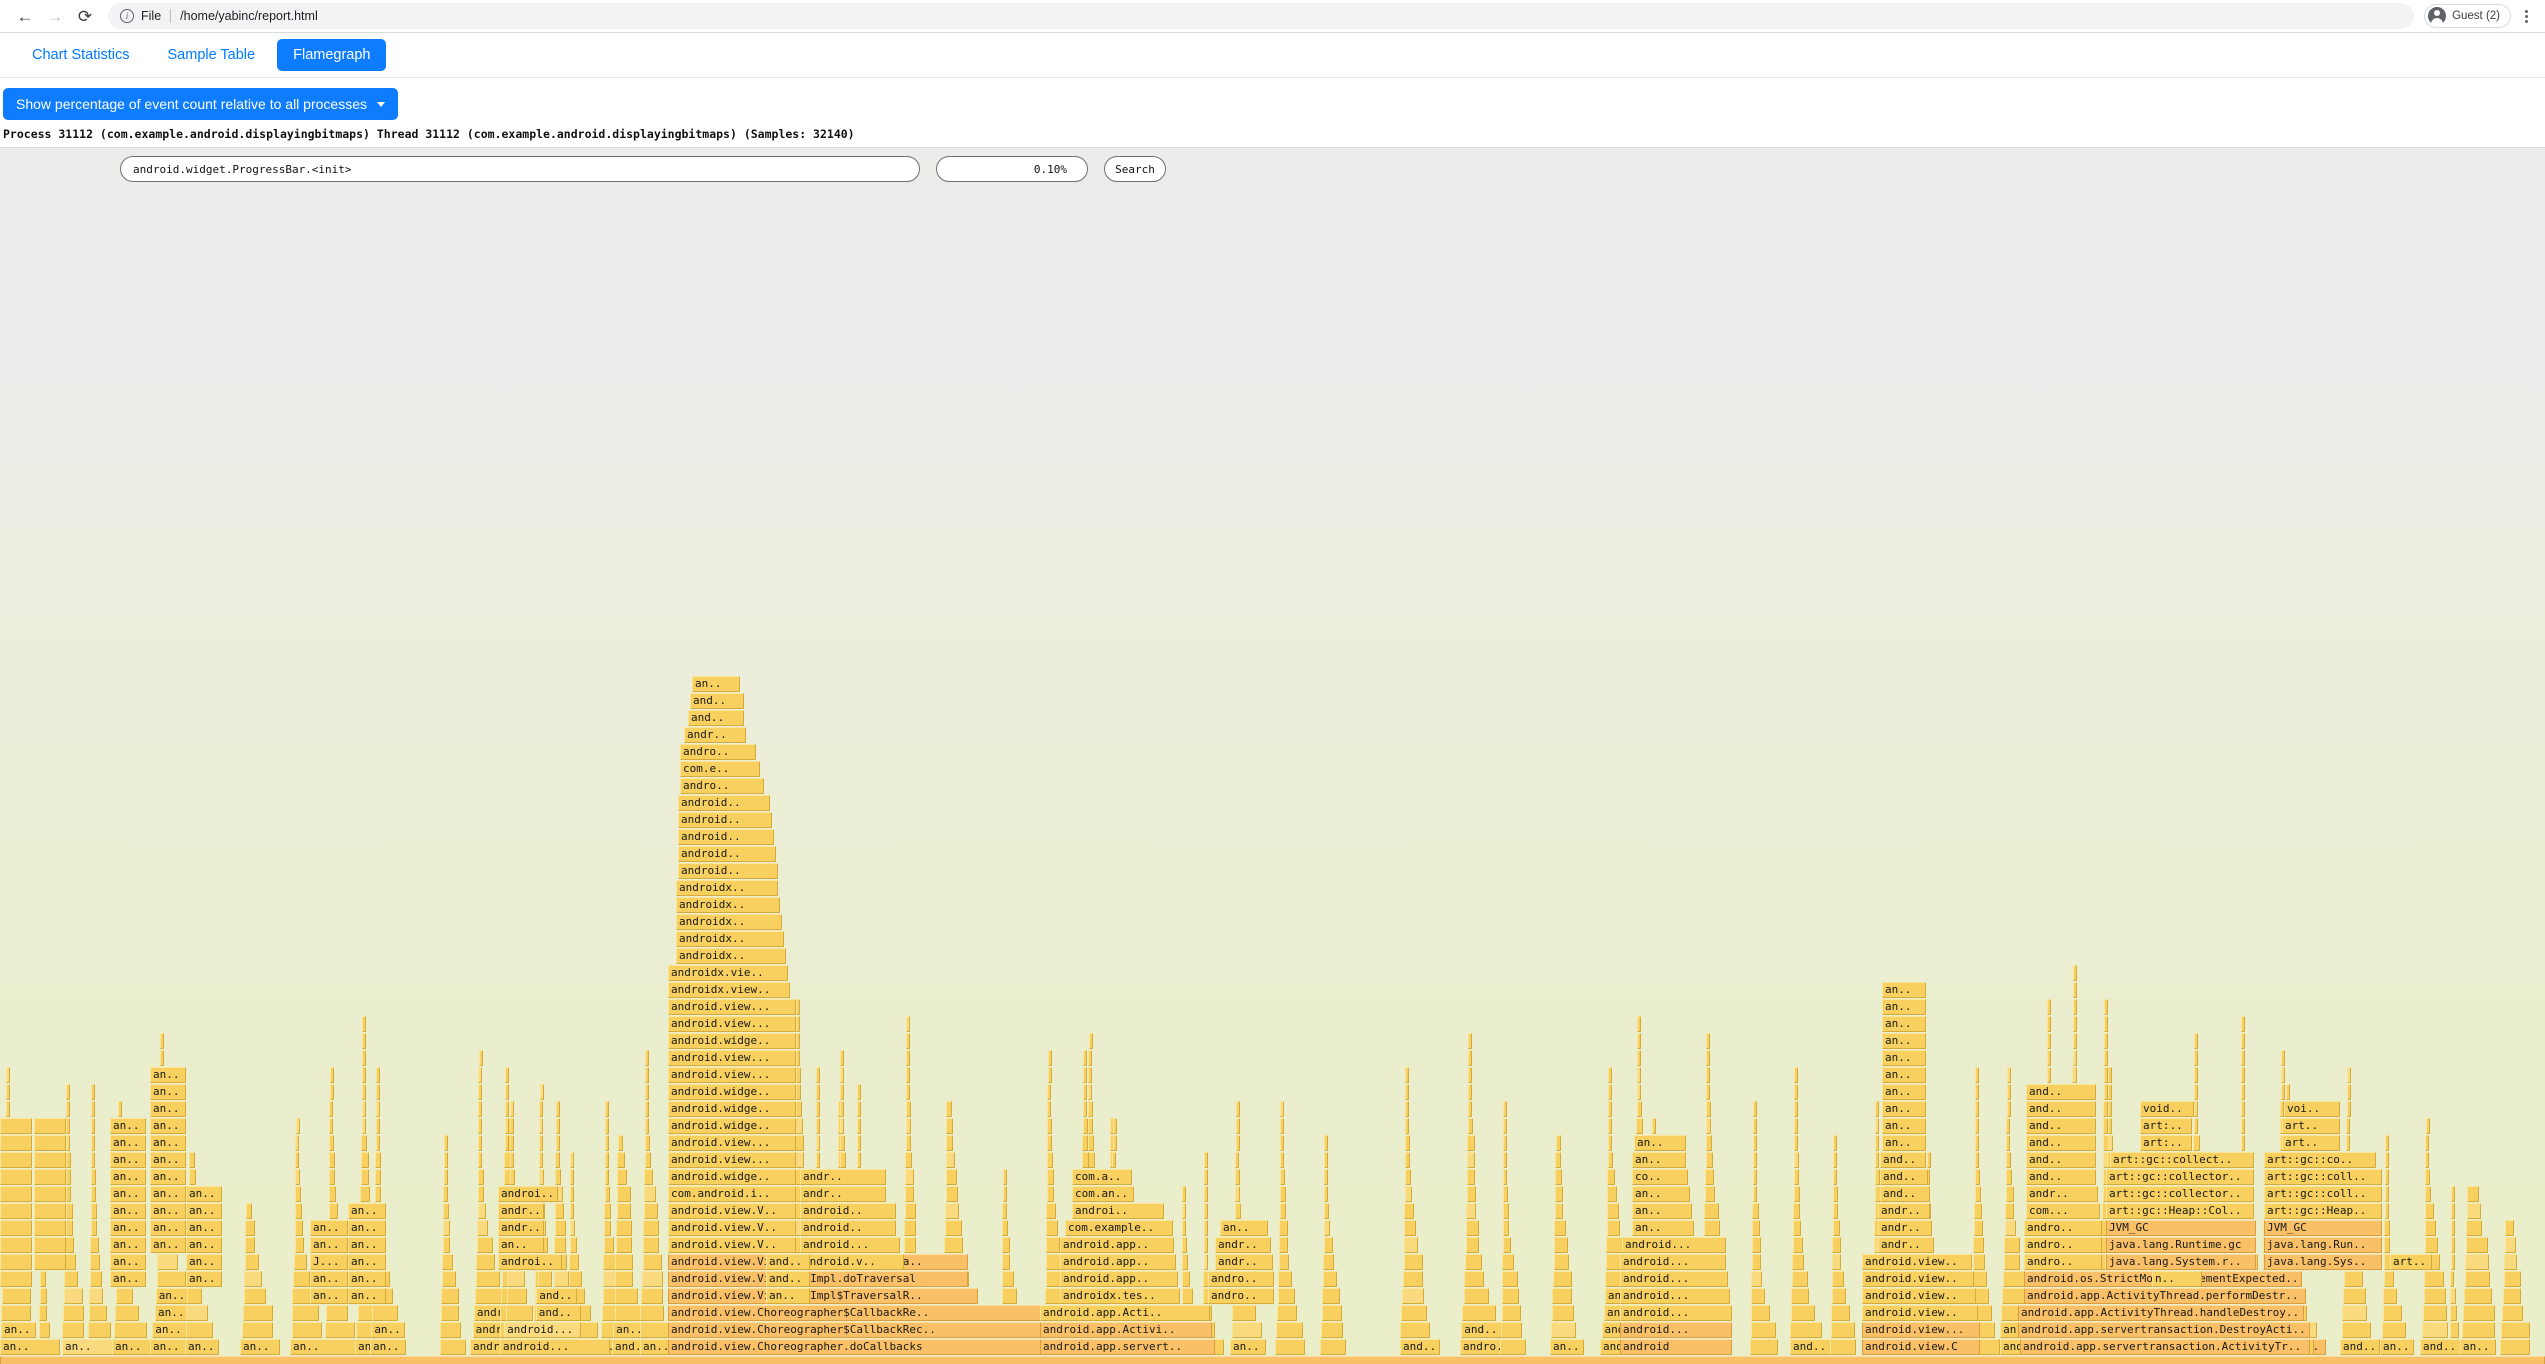 The image size is (2545, 1364). I want to click on flame-frame: and.., so click(1905, 1194).